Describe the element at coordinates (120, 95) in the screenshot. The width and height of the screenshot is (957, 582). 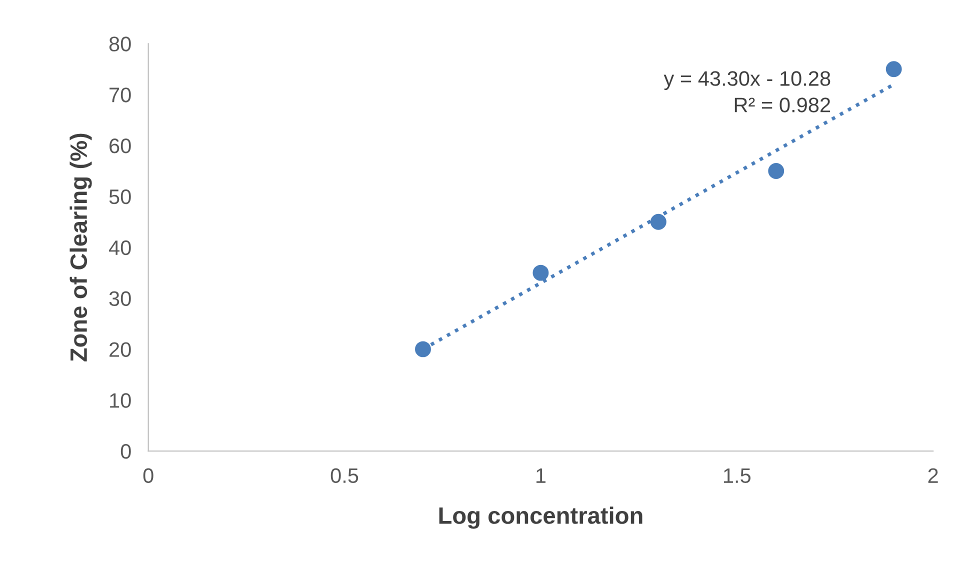
I see `y-tick-label: 70` at that location.